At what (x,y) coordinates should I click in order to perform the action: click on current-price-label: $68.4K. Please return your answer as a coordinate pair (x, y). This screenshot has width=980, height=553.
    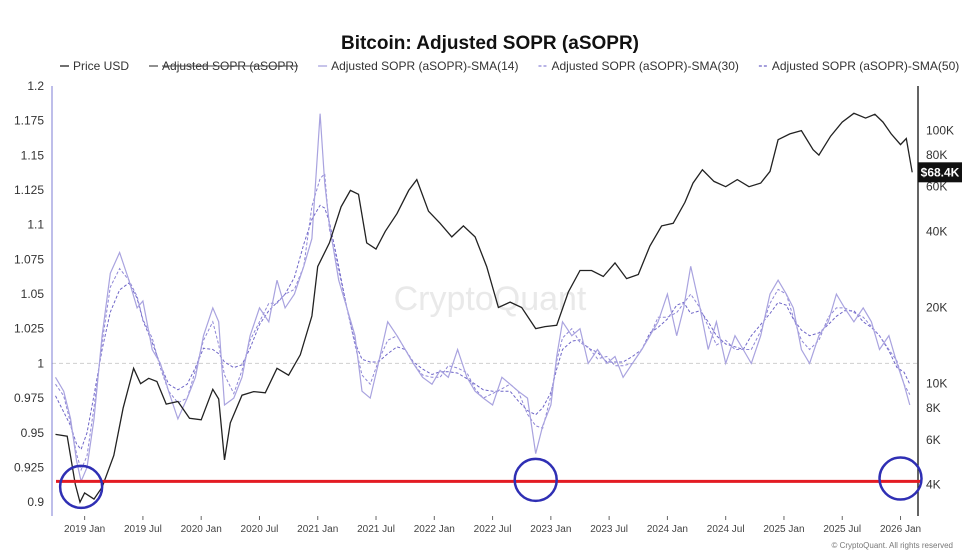
    Looking at the image, I should click on (940, 172).